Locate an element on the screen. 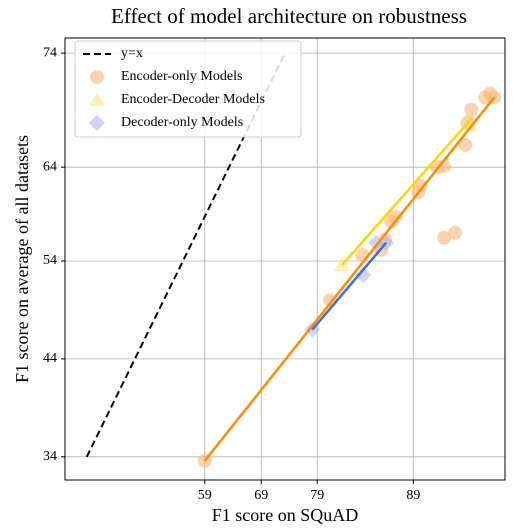 Image resolution: width=513 pixels, height=531 pixels. legend-box is located at coordinates (188, 89).